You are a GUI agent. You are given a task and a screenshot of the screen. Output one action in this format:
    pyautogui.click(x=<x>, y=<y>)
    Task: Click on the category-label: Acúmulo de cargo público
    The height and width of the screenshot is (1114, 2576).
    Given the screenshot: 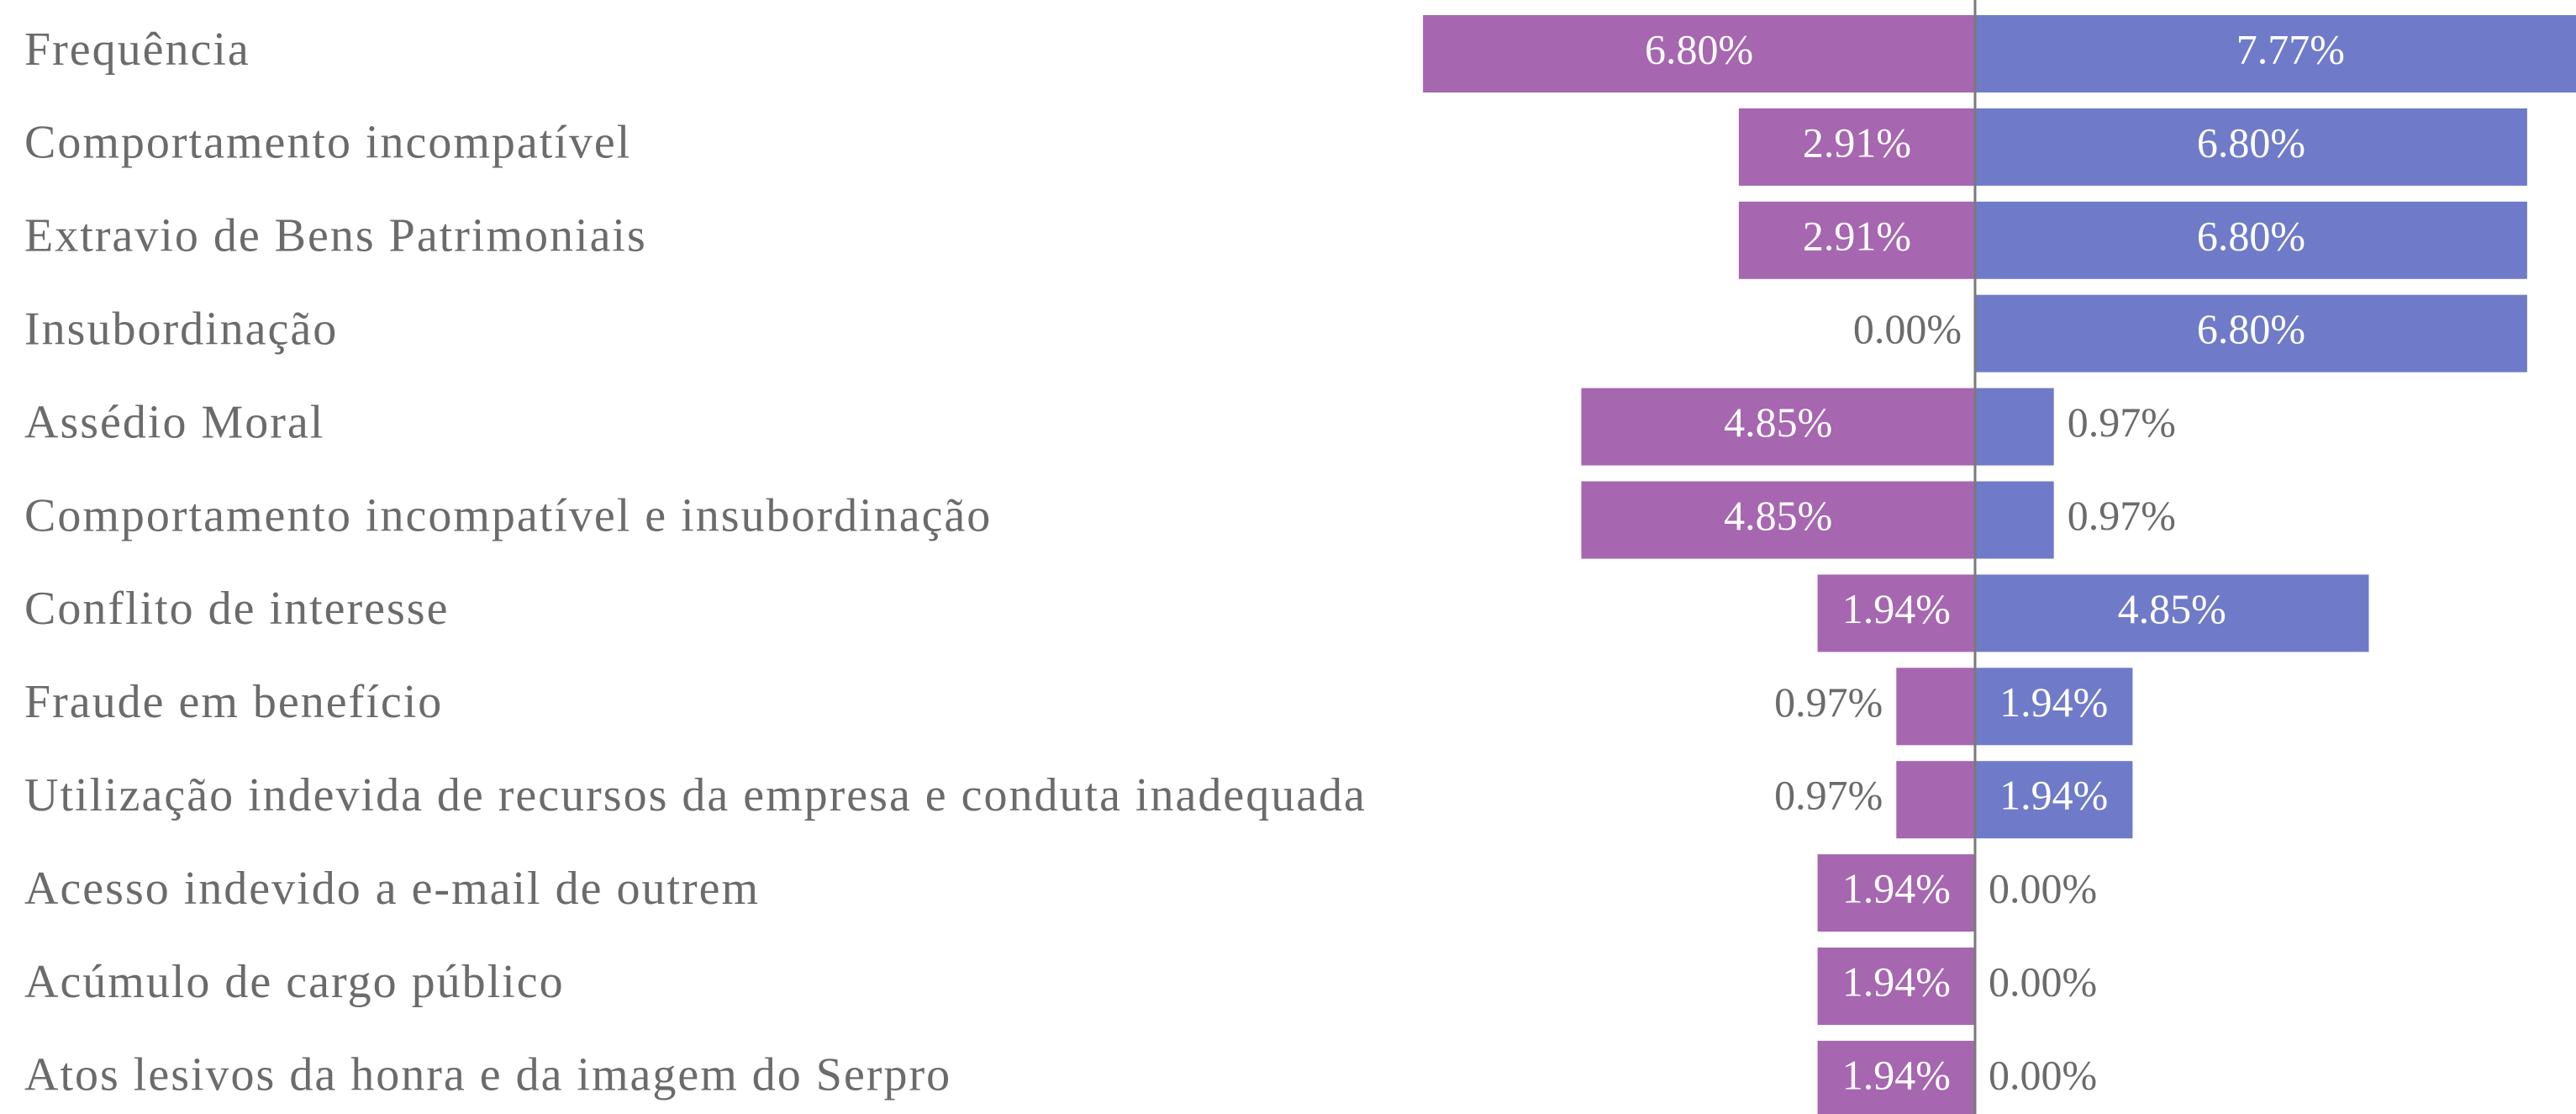 What is the action you would take?
    pyautogui.click(x=294, y=982)
    